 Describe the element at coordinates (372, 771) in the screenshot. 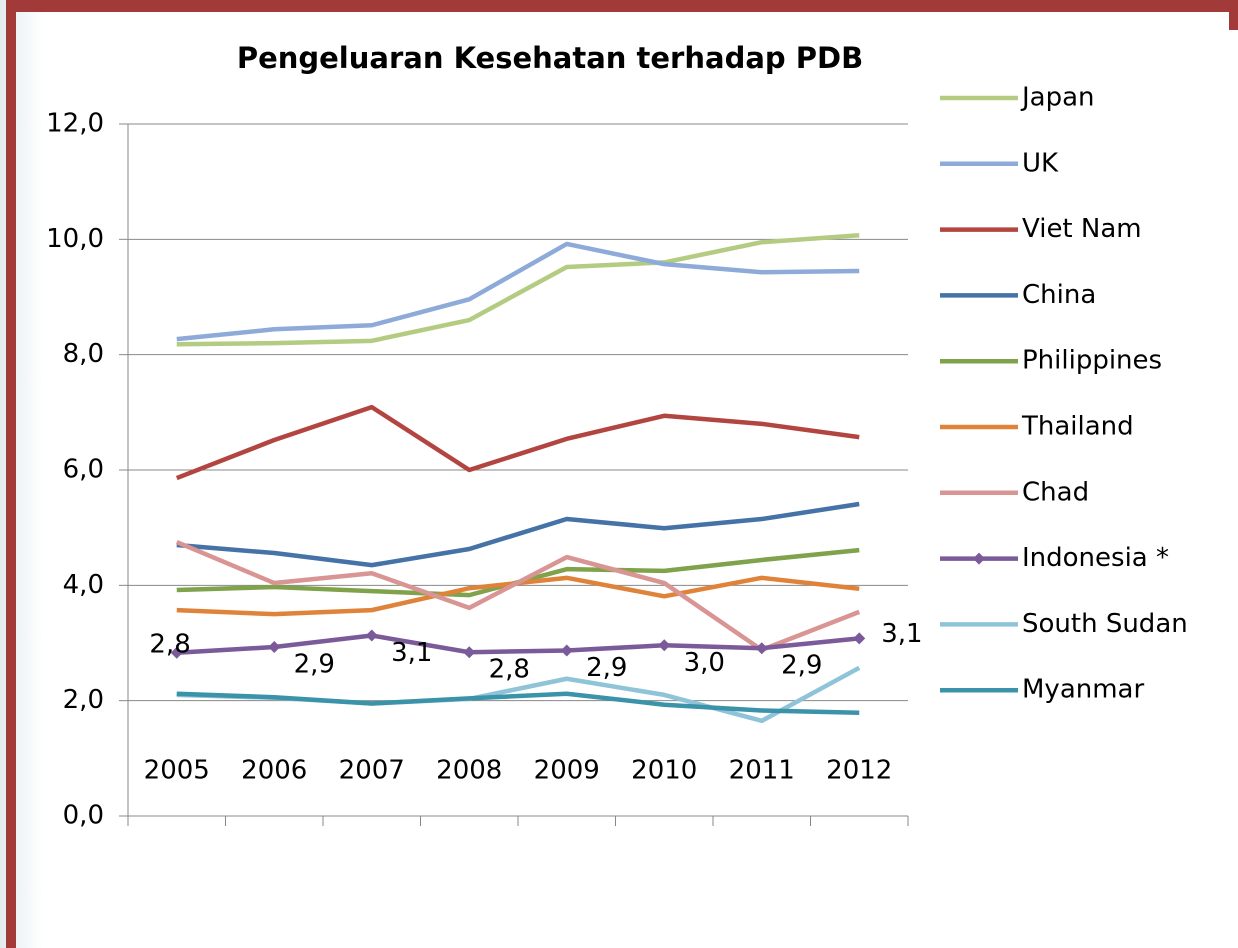

I see `x-tick-label: 2007` at that location.